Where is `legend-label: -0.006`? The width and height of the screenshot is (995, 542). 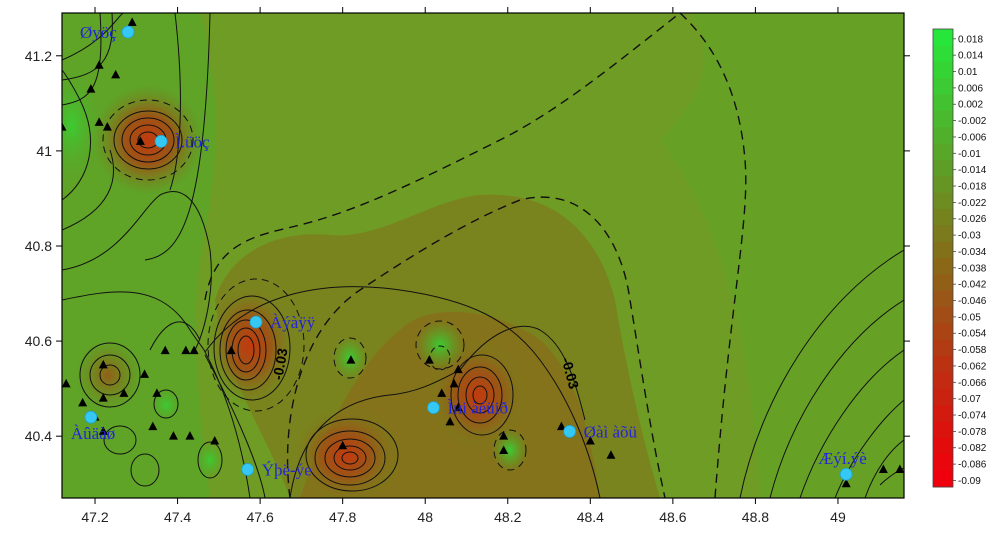 legend-label: -0.006 is located at coordinates (972, 137).